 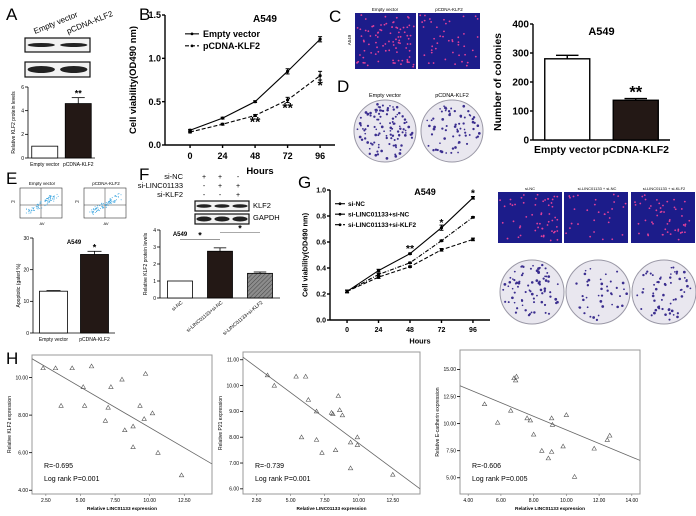 I want to click on flow-cytometry-plots, so click(x=73, y=203).